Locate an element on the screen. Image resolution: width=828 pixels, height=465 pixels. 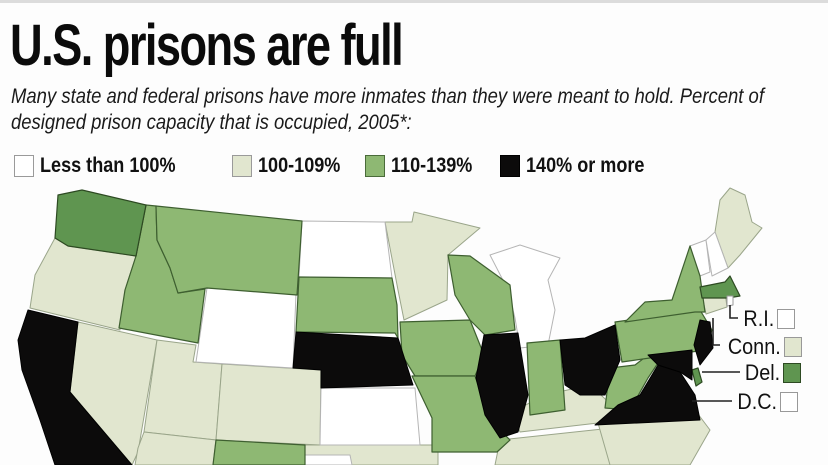
state-arizona is located at coordinates (175, 448).